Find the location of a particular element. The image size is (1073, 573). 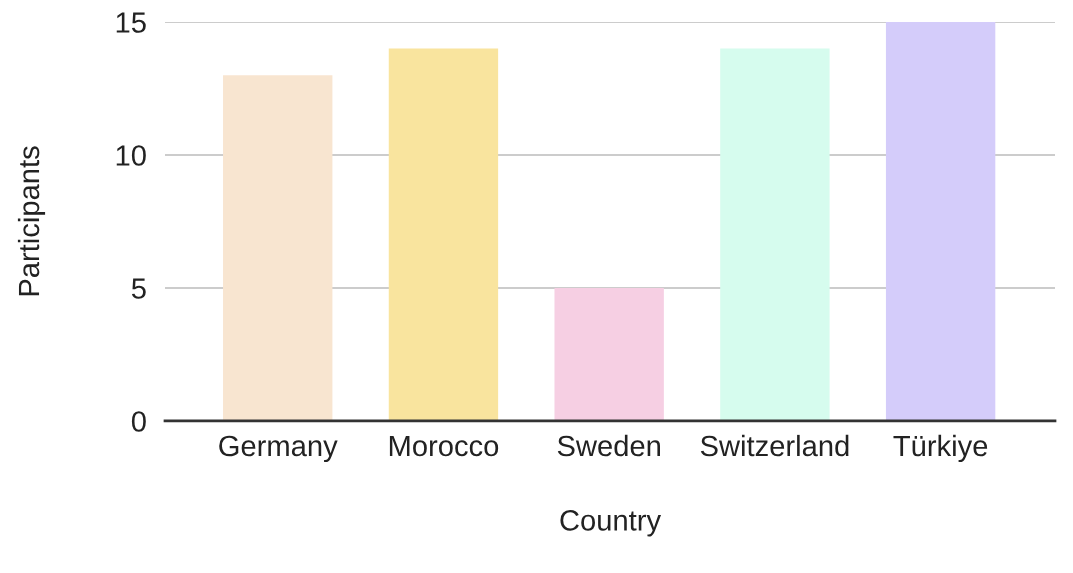

x-tick-label: Sweden is located at coordinates (608, 445).